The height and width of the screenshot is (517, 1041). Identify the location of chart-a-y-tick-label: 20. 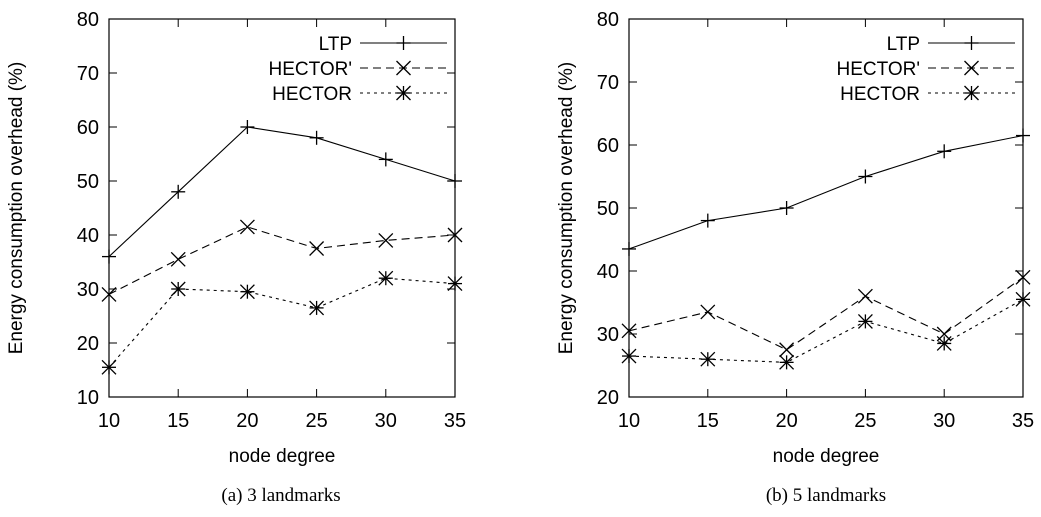
(88, 344).